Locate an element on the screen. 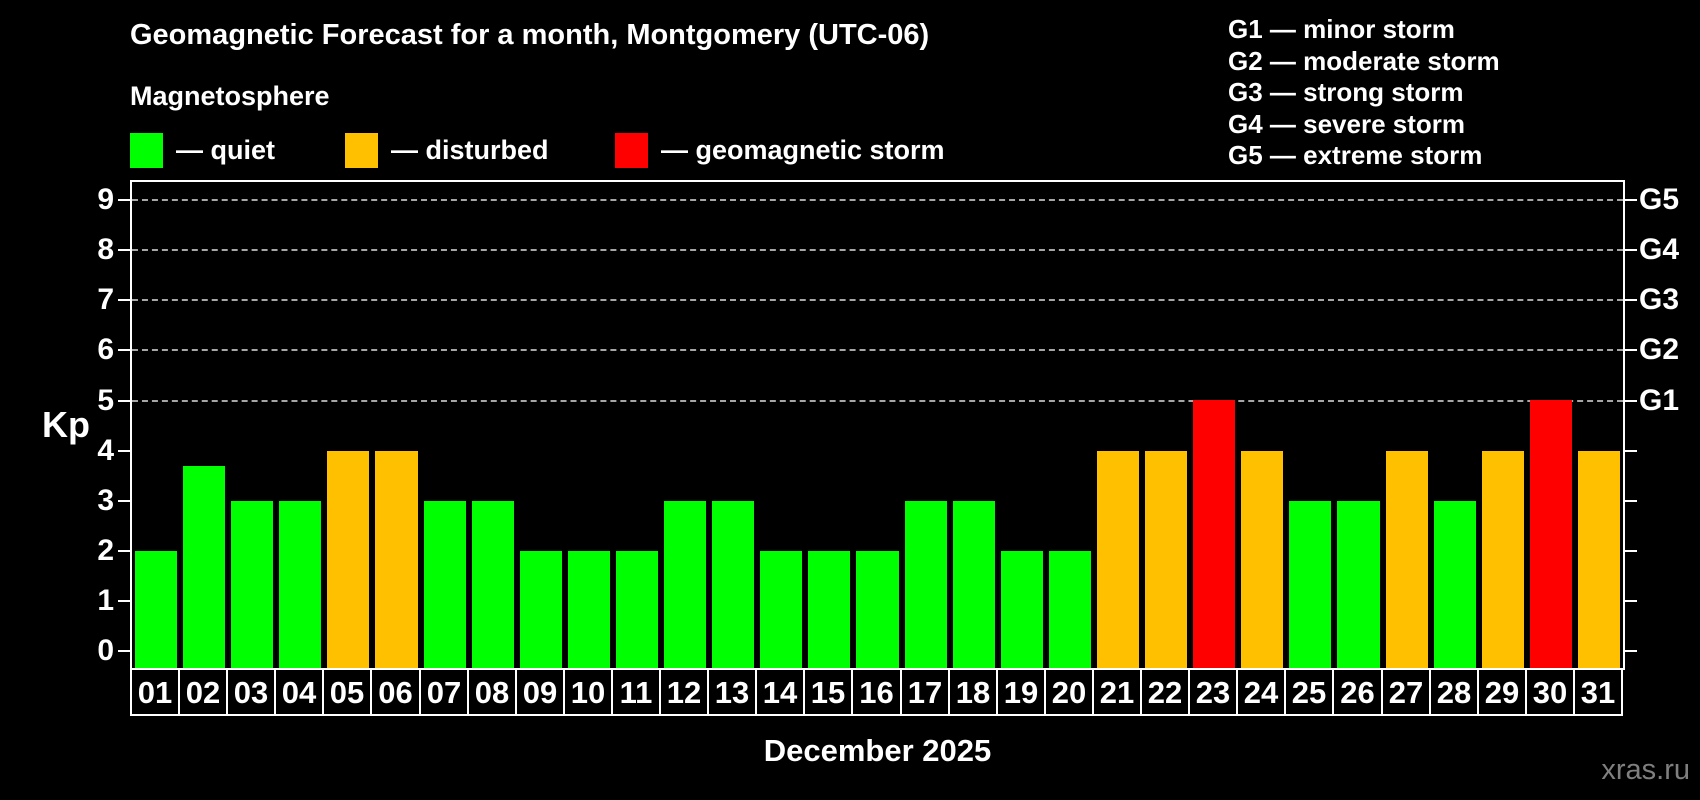  day-label-29: 29 is located at coordinates (1502, 692).